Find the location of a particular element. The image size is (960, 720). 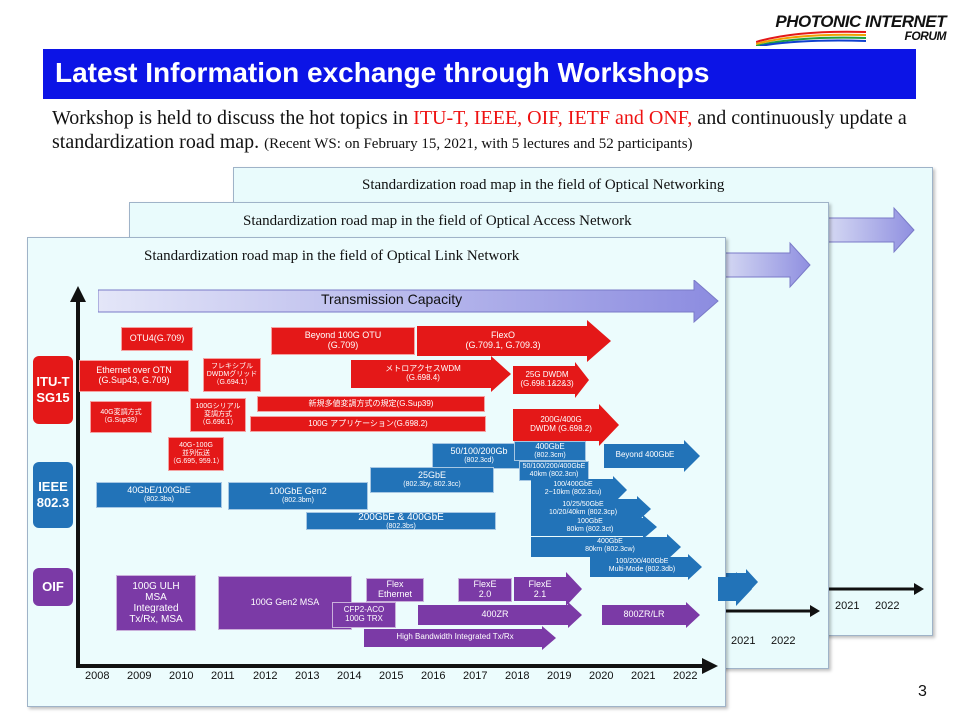

item-40g-100g-parallel: 40G･100G 並列伝送 （G.695, 959.1） is located at coordinates (196, 454).